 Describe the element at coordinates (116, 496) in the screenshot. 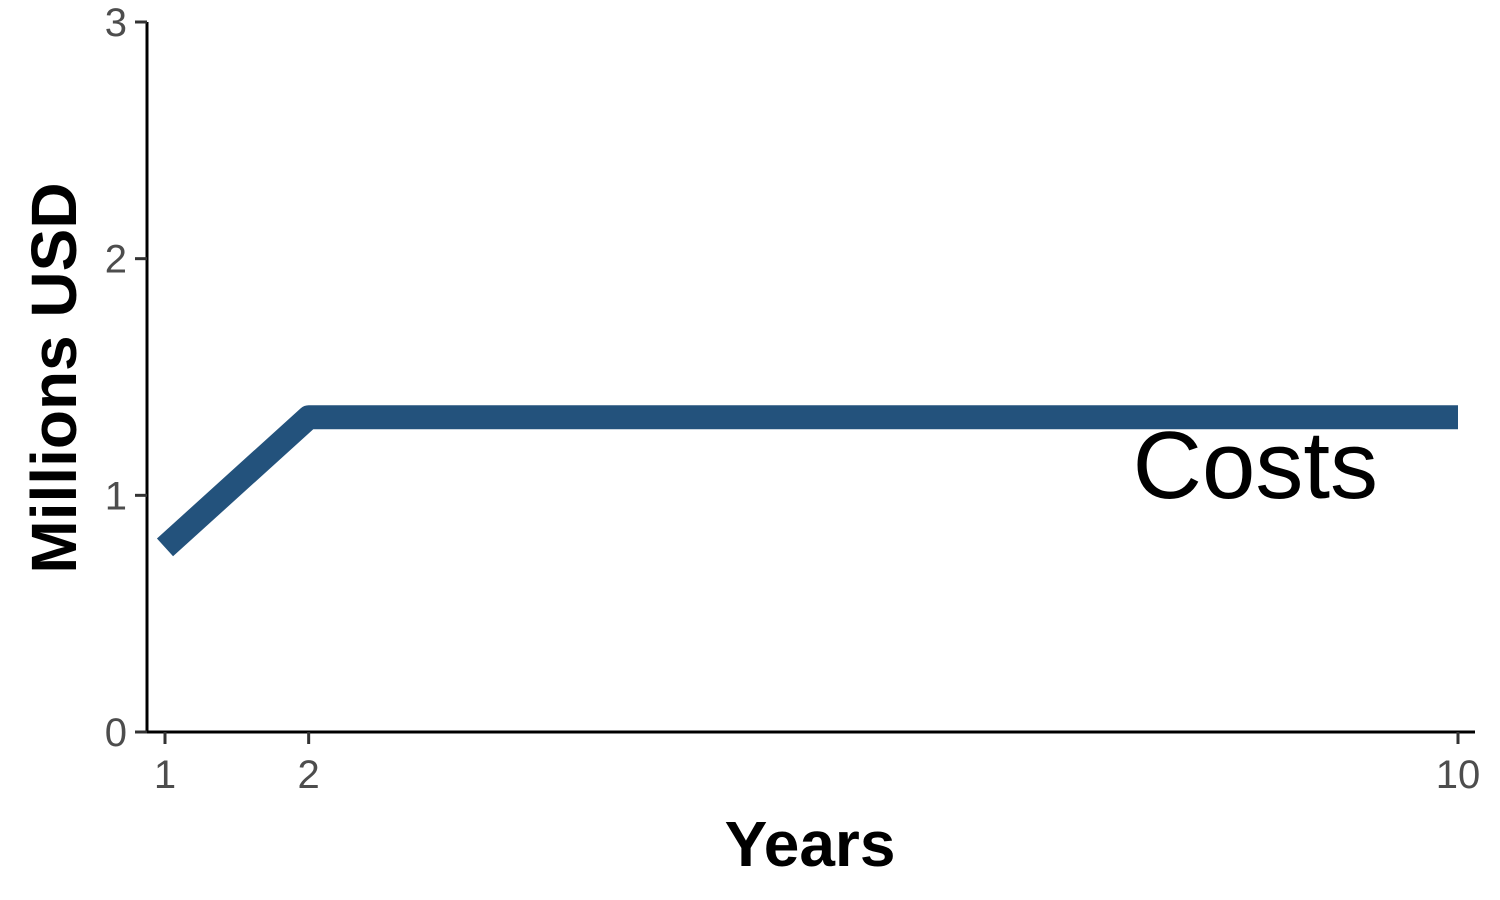

I see `y-tick-label: 1` at that location.